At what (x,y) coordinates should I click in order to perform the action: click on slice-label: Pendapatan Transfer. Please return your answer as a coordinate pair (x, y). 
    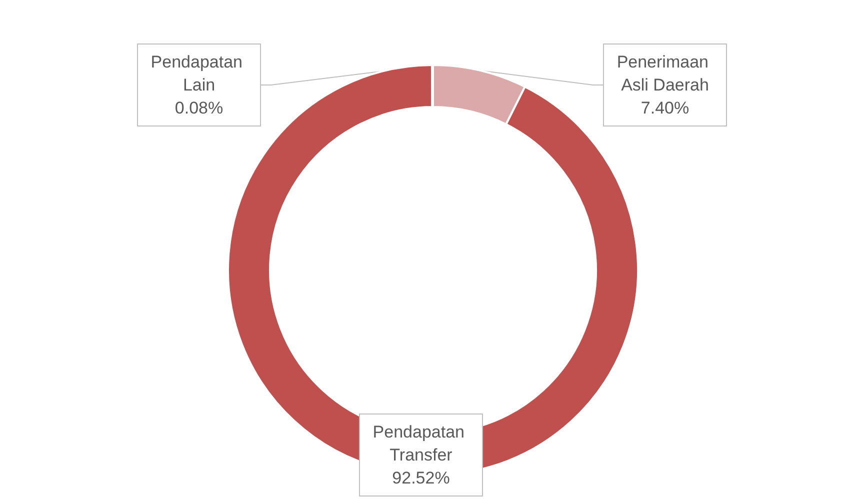
    Looking at the image, I should click on (421, 443).